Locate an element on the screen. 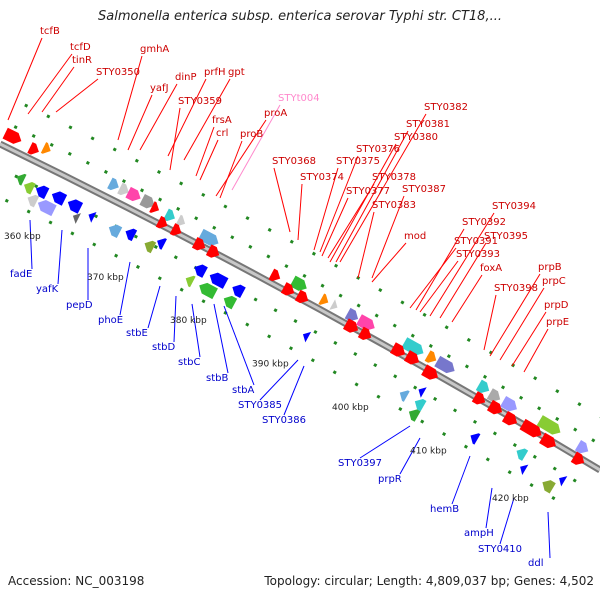 The height and width of the screenshot is (600, 600). reverse-gene-label: hemB is located at coordinates (444, 509).